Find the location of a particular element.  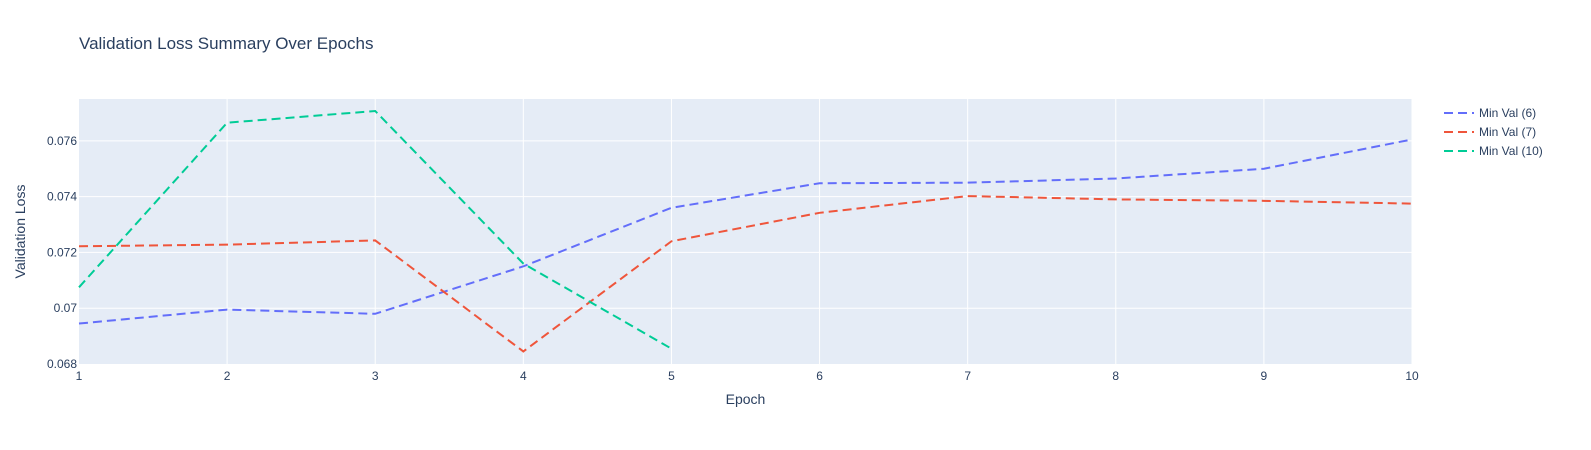

y-axis-title: Validation Loss is located at coordinates (20, 232).